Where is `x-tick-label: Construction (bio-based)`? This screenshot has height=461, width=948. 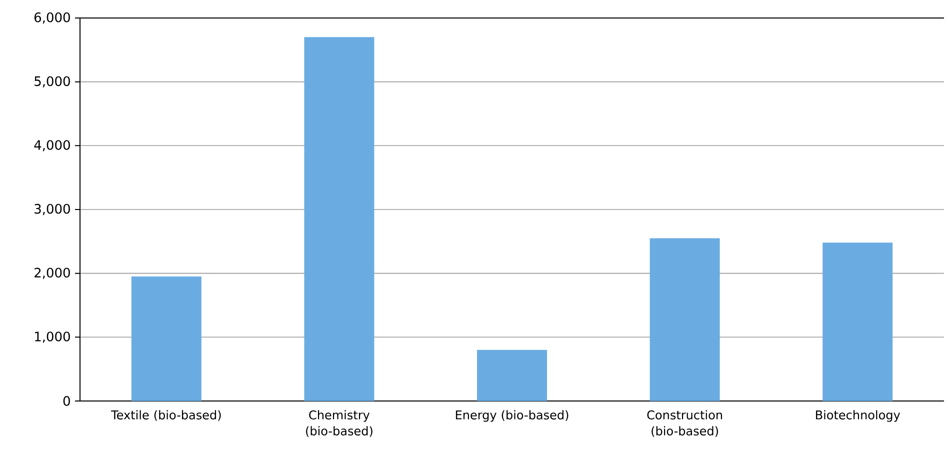 x-tick-label: Construction (bio-based) is located at coordinates (684, 423).